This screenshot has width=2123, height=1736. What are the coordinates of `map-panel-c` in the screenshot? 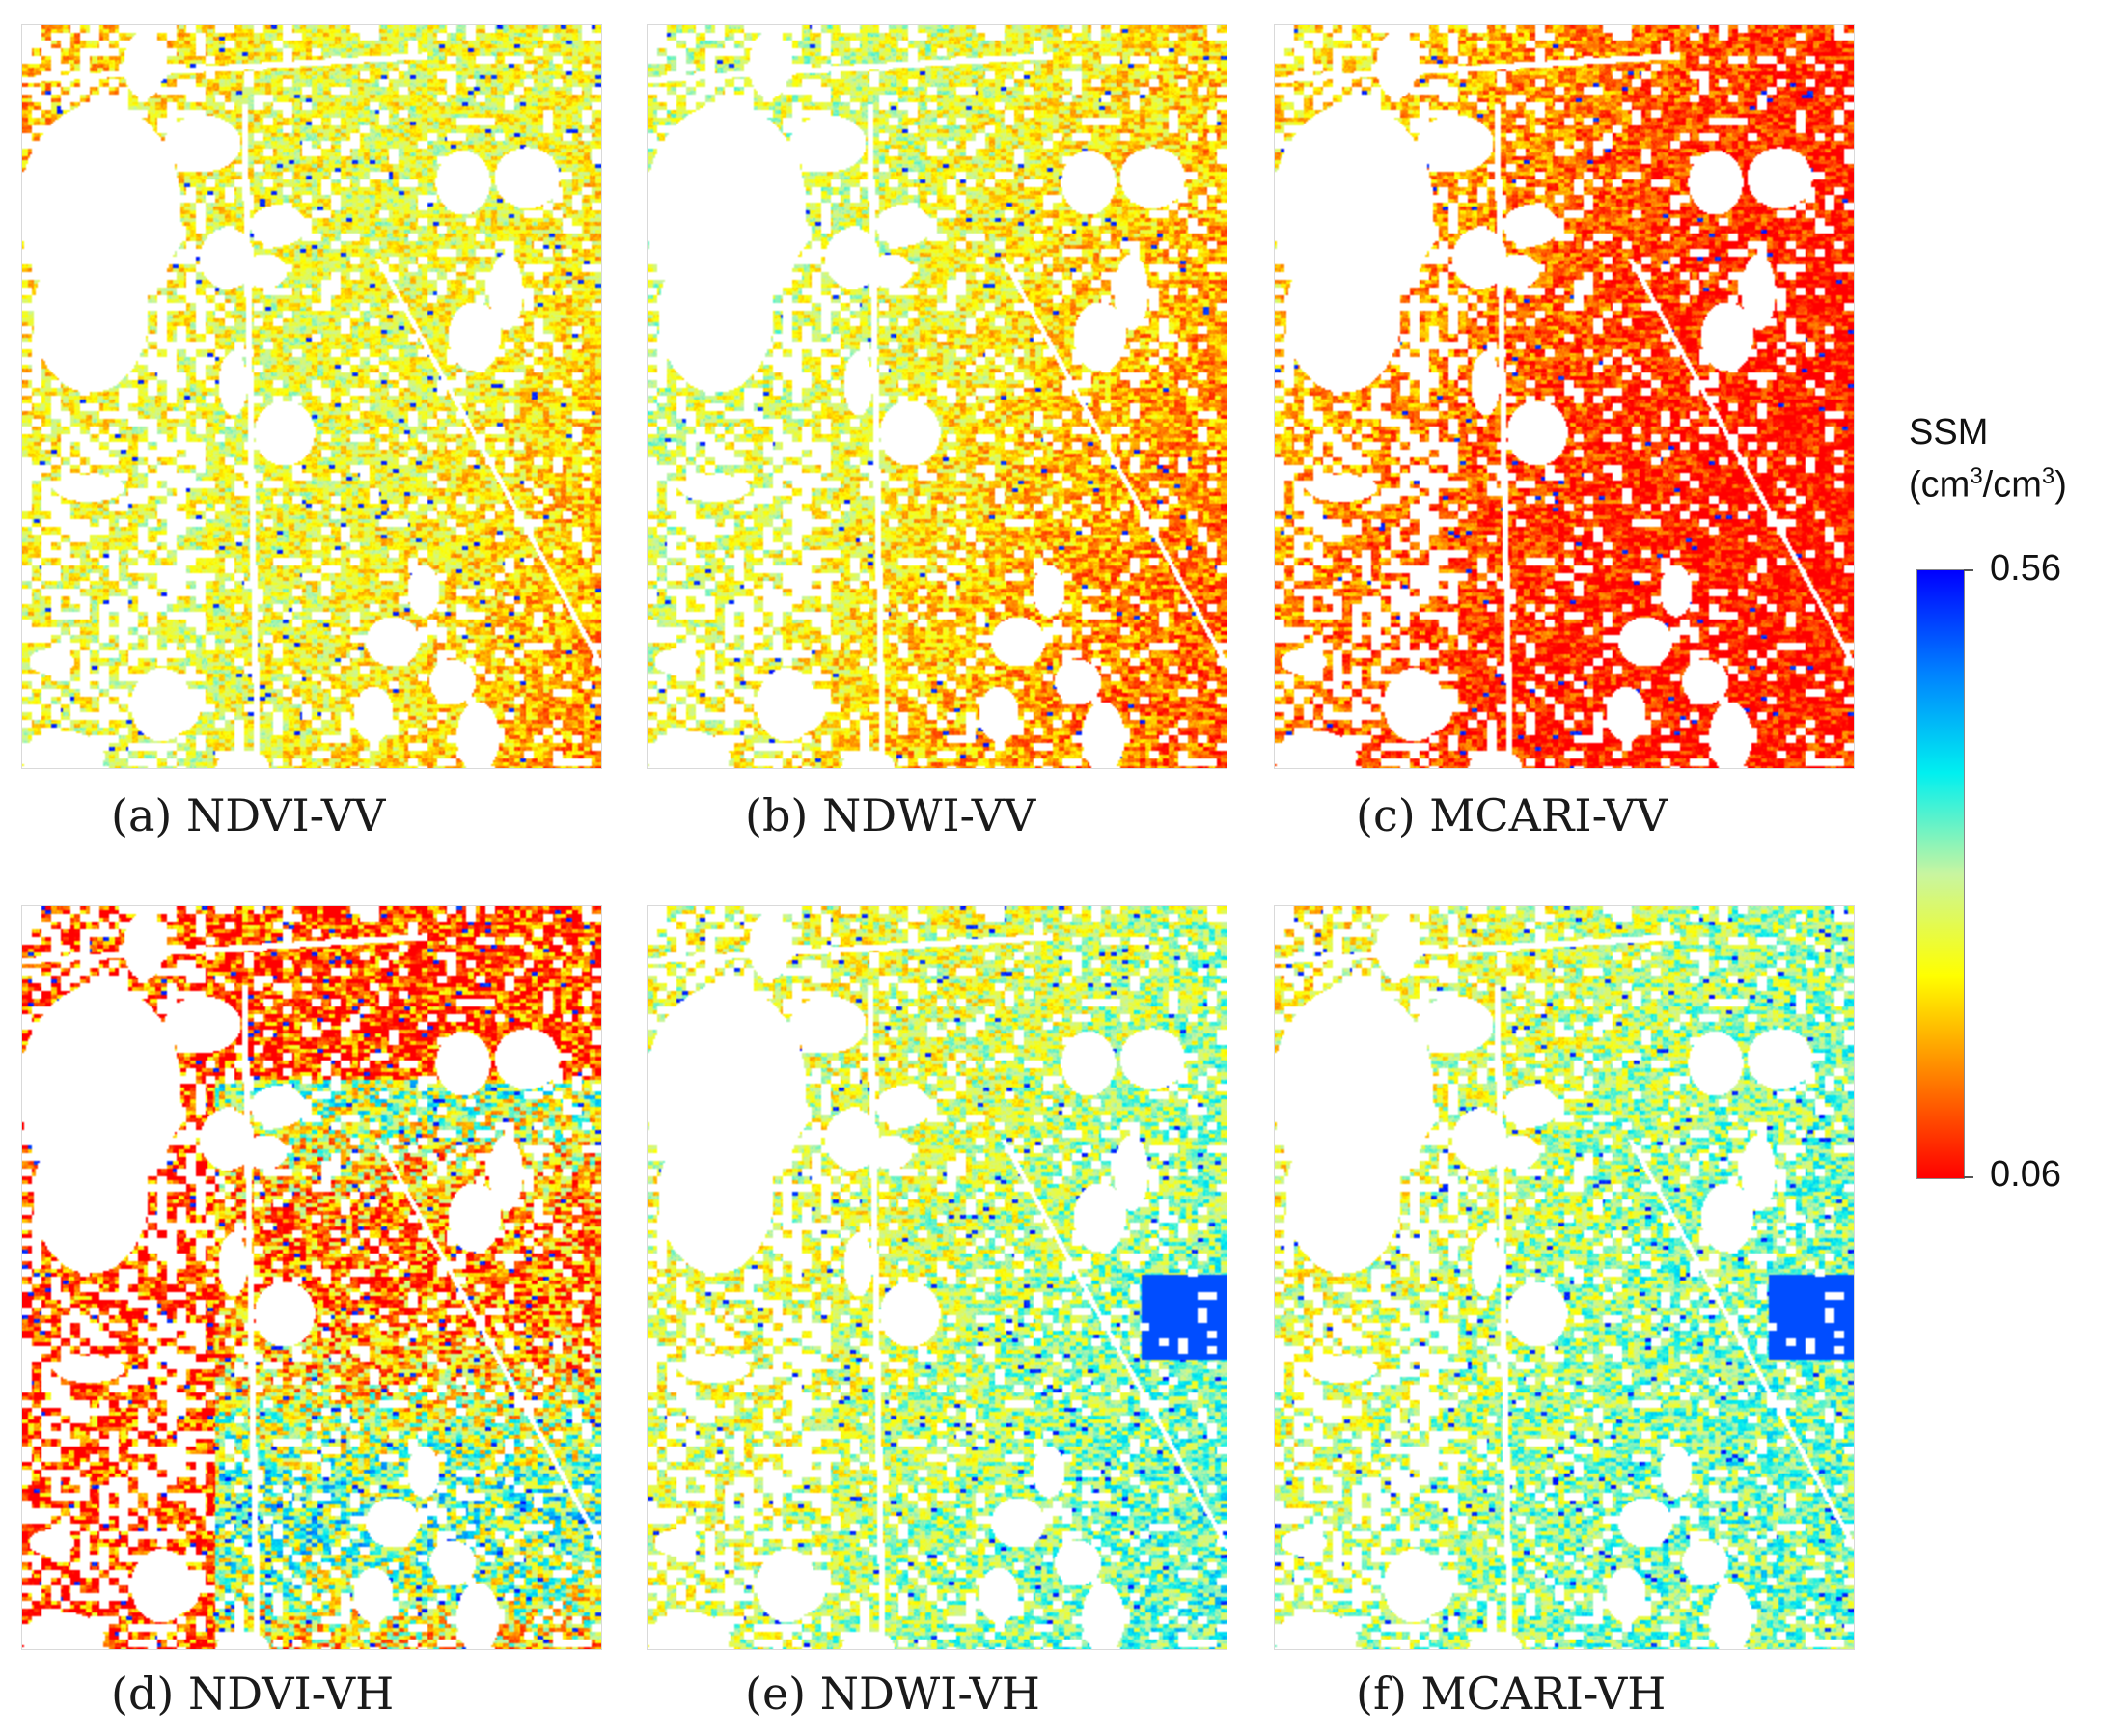 It's located at (1564, 397).